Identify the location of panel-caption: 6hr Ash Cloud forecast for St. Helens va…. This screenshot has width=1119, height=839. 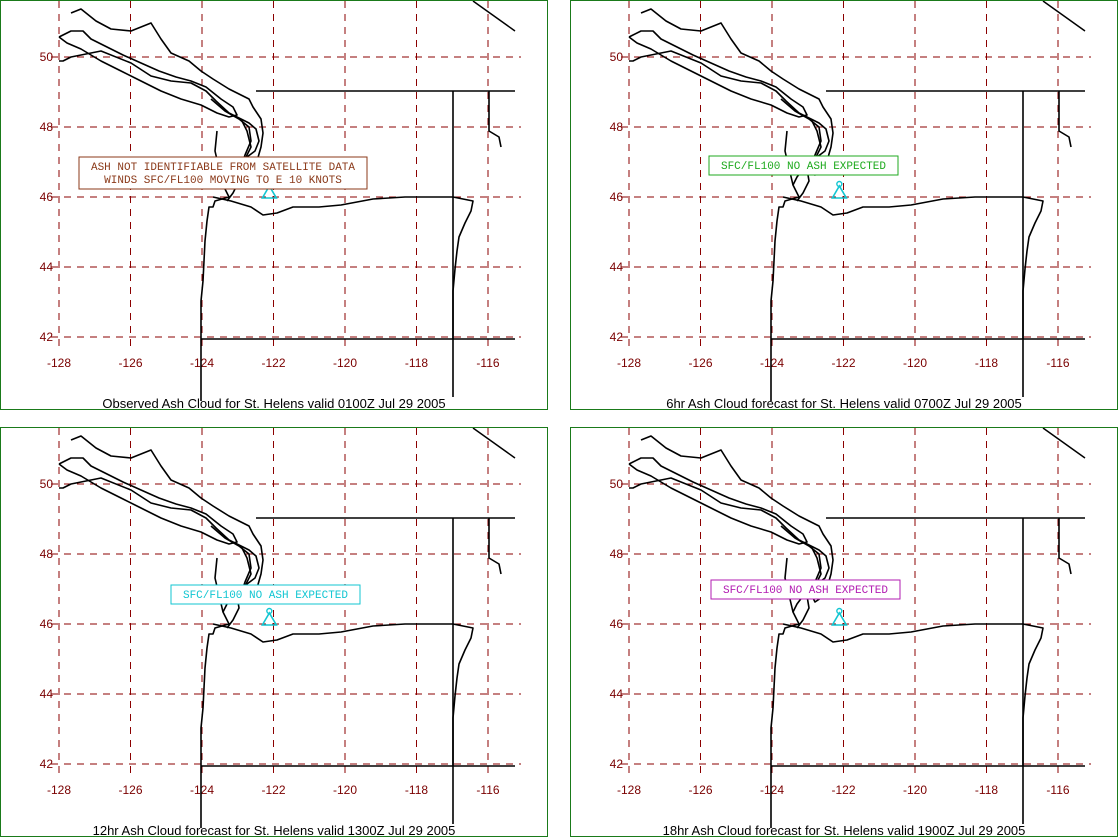
(844, 403).